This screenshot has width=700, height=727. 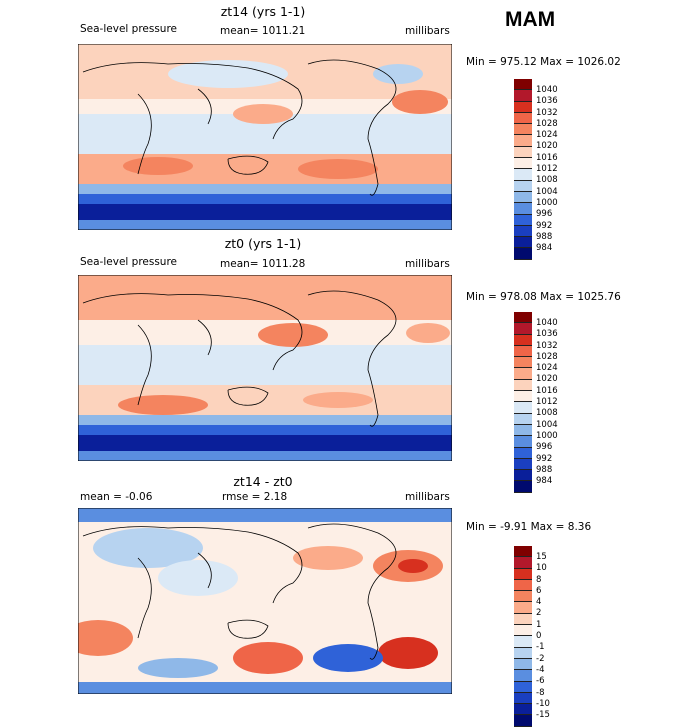 I want to click on colorbar-tick-label: 1036, so click(x=547, y=101).